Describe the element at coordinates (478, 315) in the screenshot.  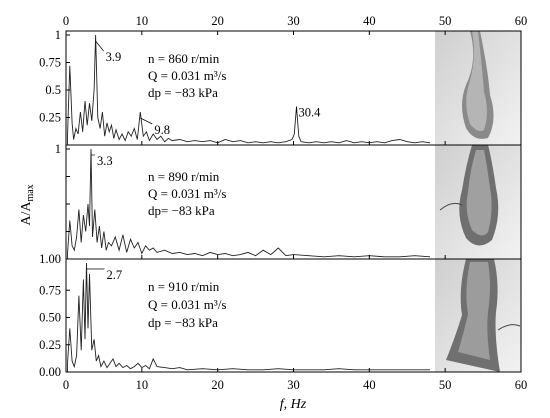
I see `cavity-photo-bottom` at that location.